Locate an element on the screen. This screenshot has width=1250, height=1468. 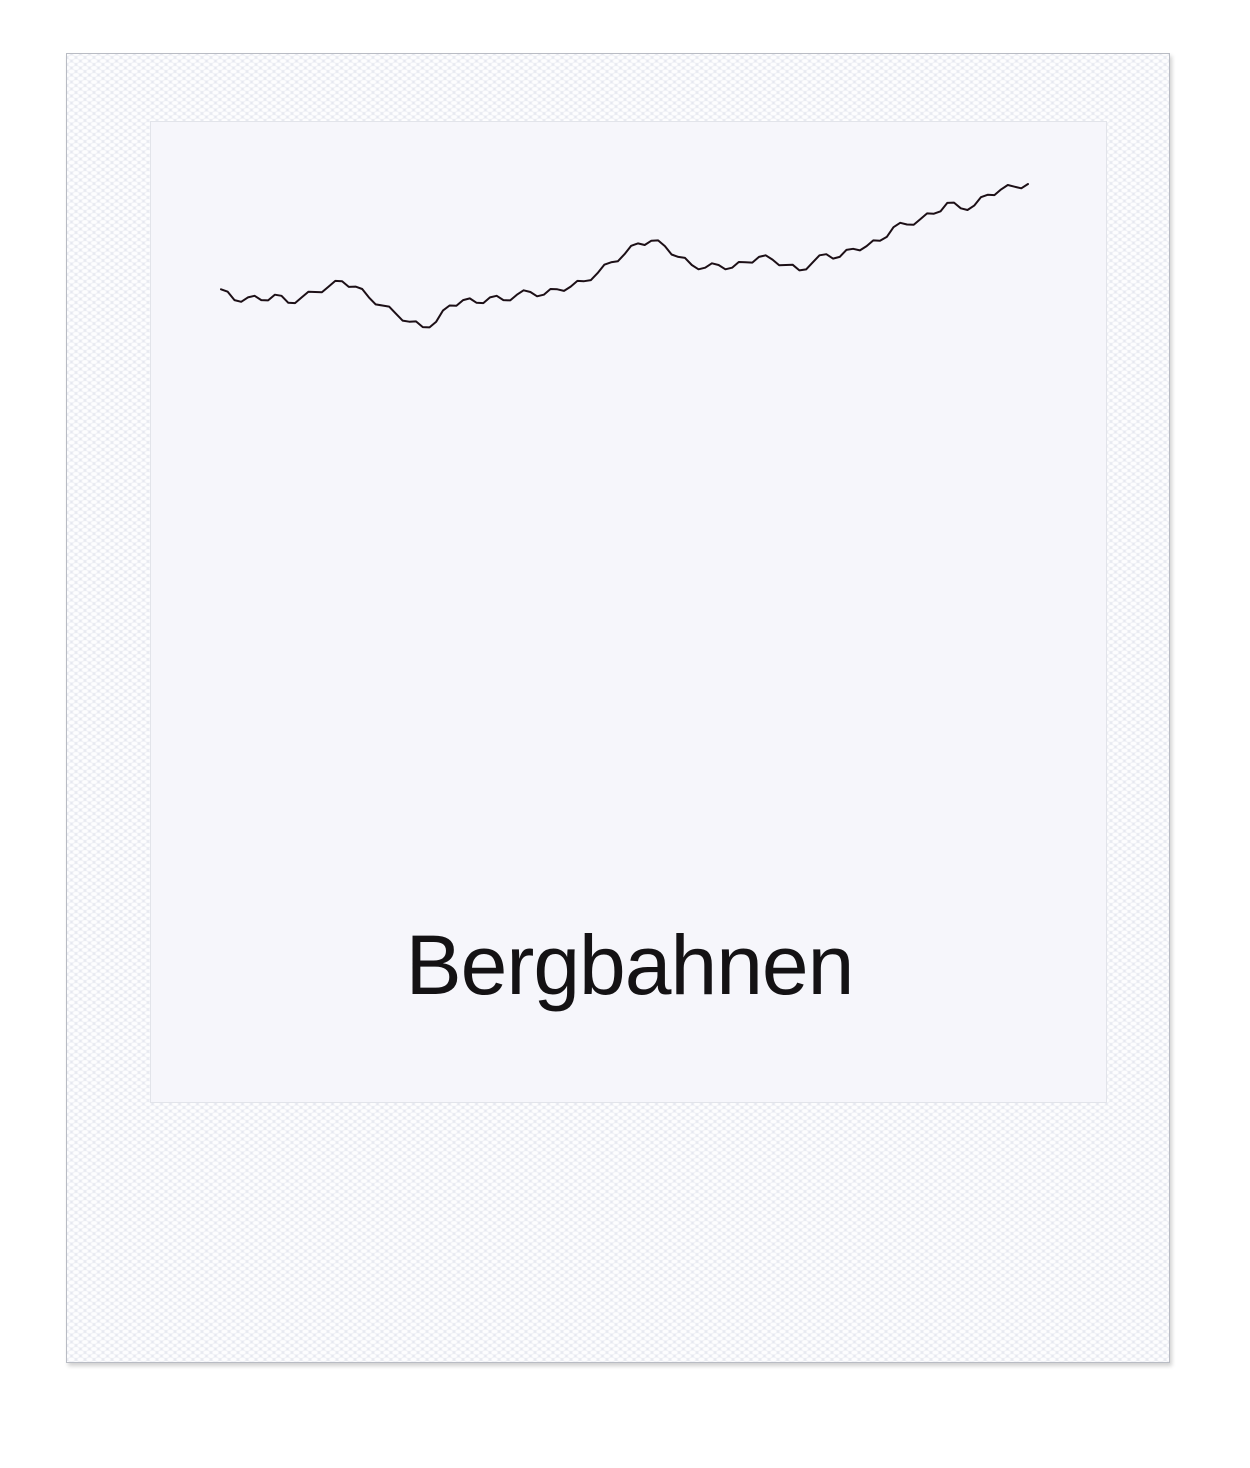
line-chart is located at coordinates (624, 256).